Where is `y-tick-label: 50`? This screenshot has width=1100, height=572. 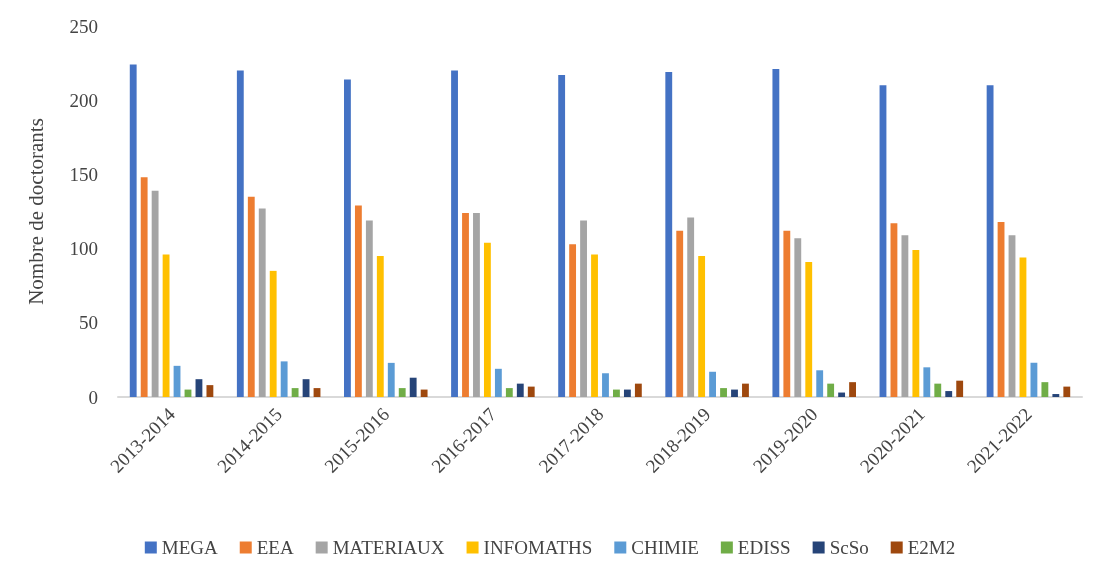
y-tick-label: 50 is located at coordinates (88, 323).